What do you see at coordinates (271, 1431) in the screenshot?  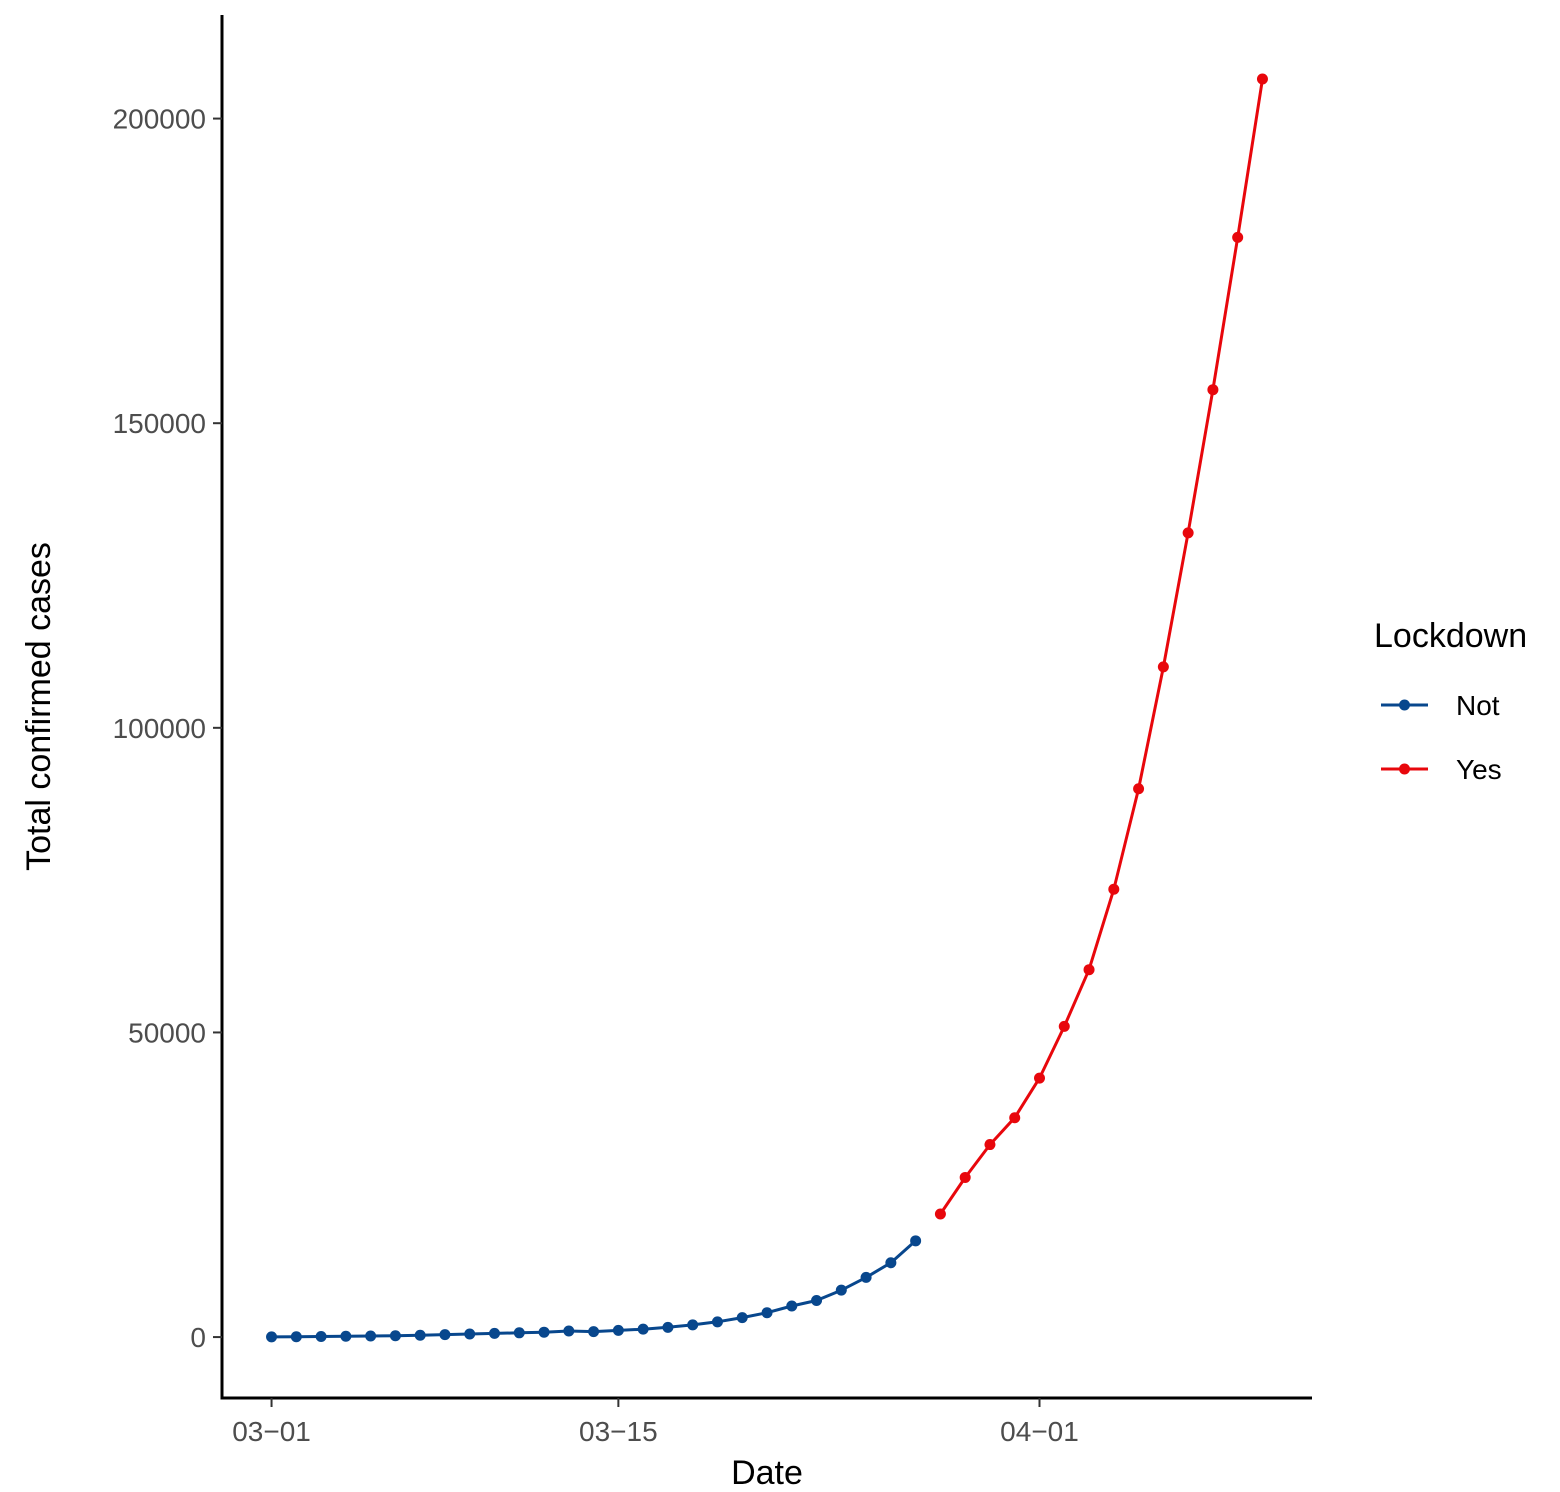 I see `x-tick-label: 03−01` at bounding box center [271, 1431].